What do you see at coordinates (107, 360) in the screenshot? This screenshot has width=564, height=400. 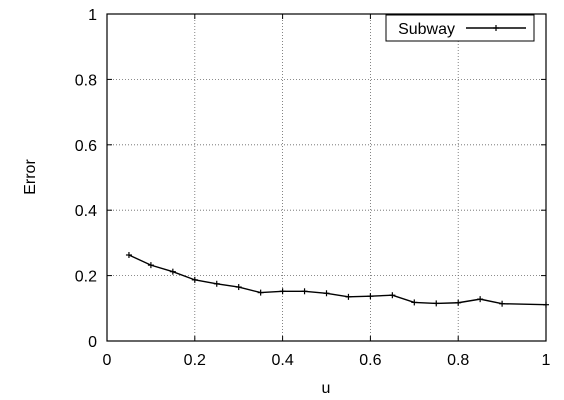 I see `x-tick-label: 0` at bounding box center [107, 360].